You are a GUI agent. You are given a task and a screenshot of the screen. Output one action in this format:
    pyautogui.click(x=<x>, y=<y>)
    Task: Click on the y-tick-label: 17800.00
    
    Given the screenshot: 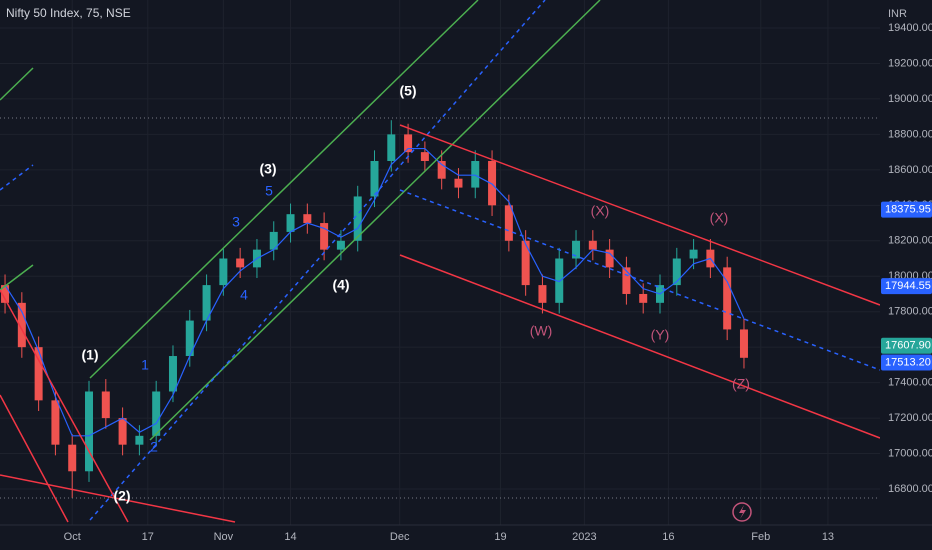 What is the action you would take?
    pyautogui.click(x=910, y=312)
    